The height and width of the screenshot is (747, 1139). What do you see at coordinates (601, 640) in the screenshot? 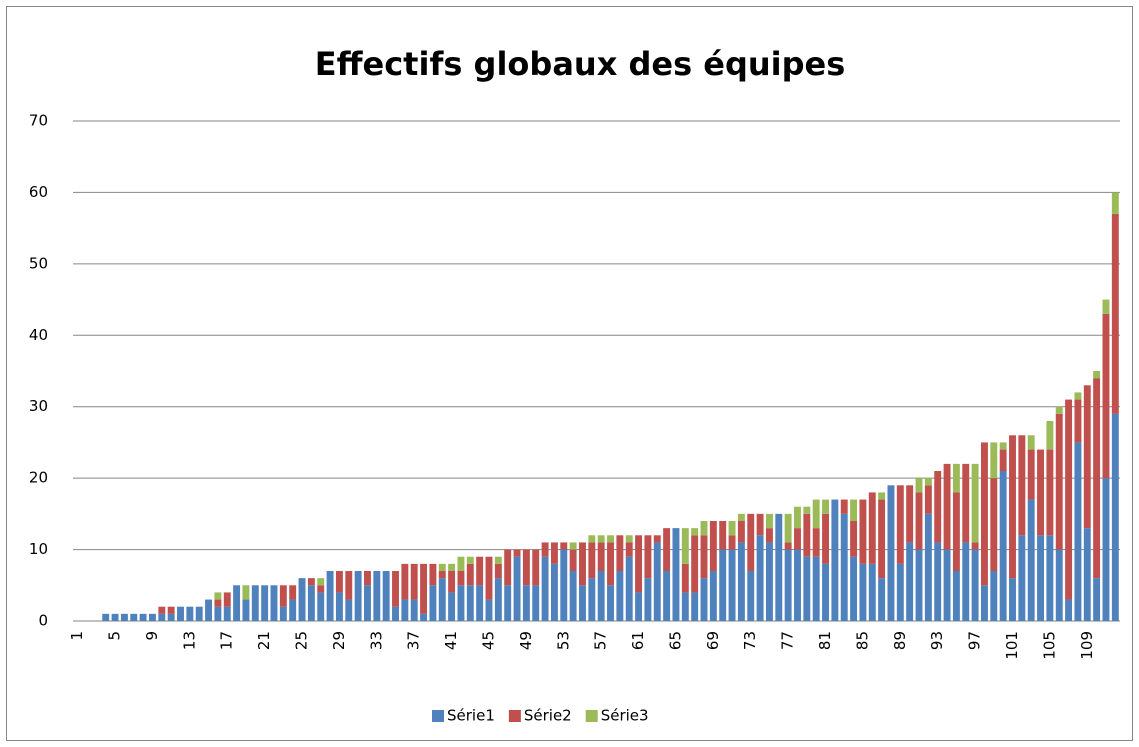
I see `x-tick-label: 57` at bounding box center [601, 640].